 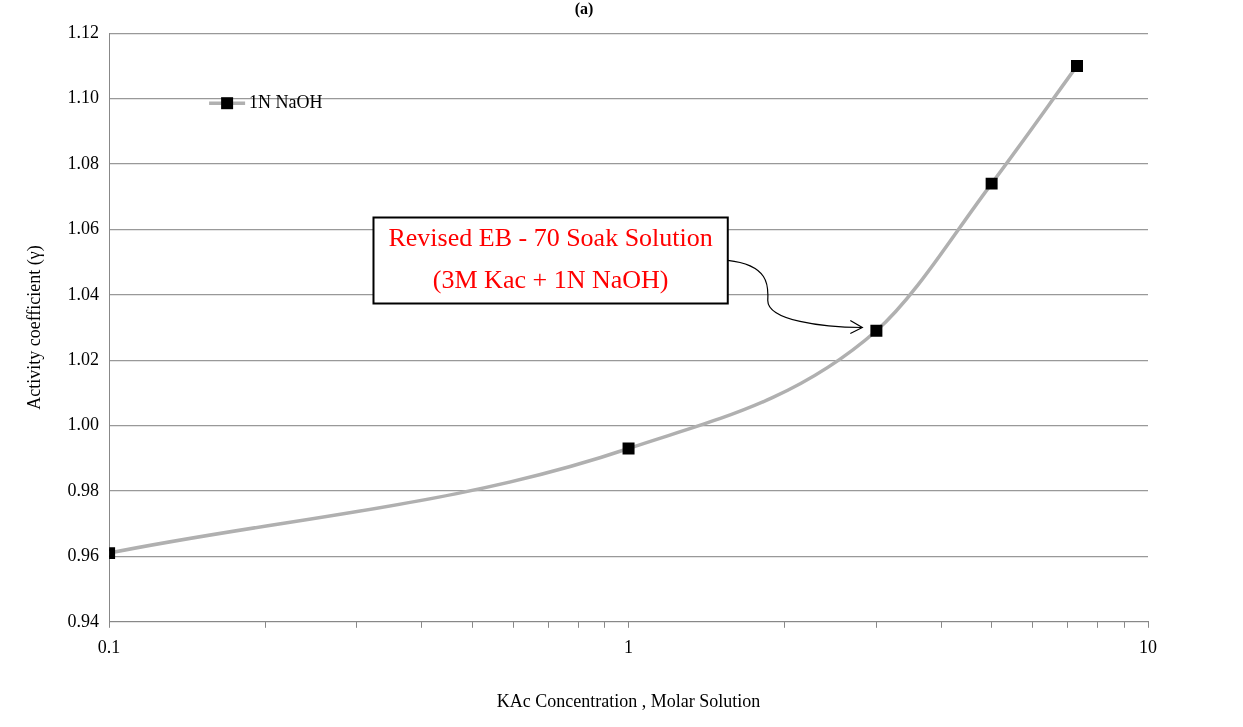 I want to click on x-tick-label: 0.1, so click(x=109, y=647).